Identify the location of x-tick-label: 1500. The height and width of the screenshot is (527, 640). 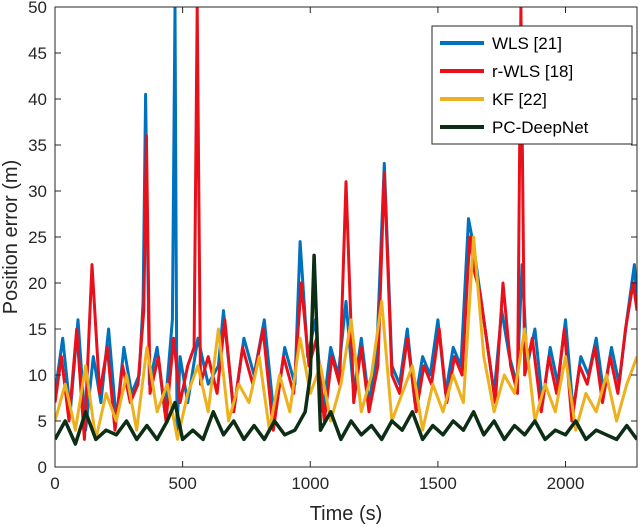
(438, 483).